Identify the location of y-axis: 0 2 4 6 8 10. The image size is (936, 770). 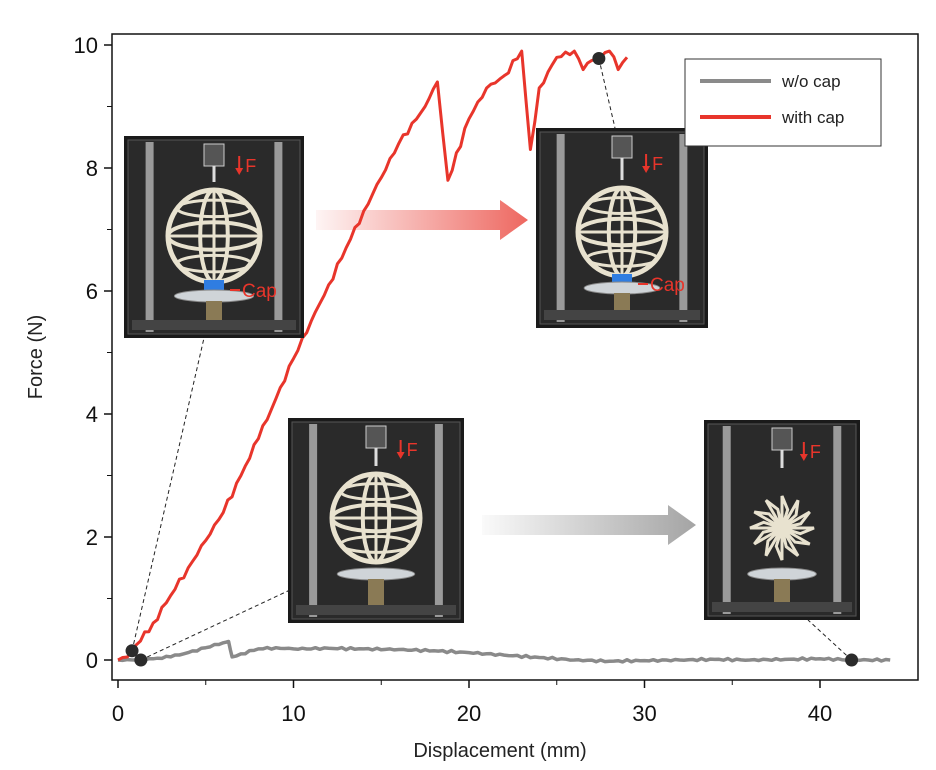
(93, 353).